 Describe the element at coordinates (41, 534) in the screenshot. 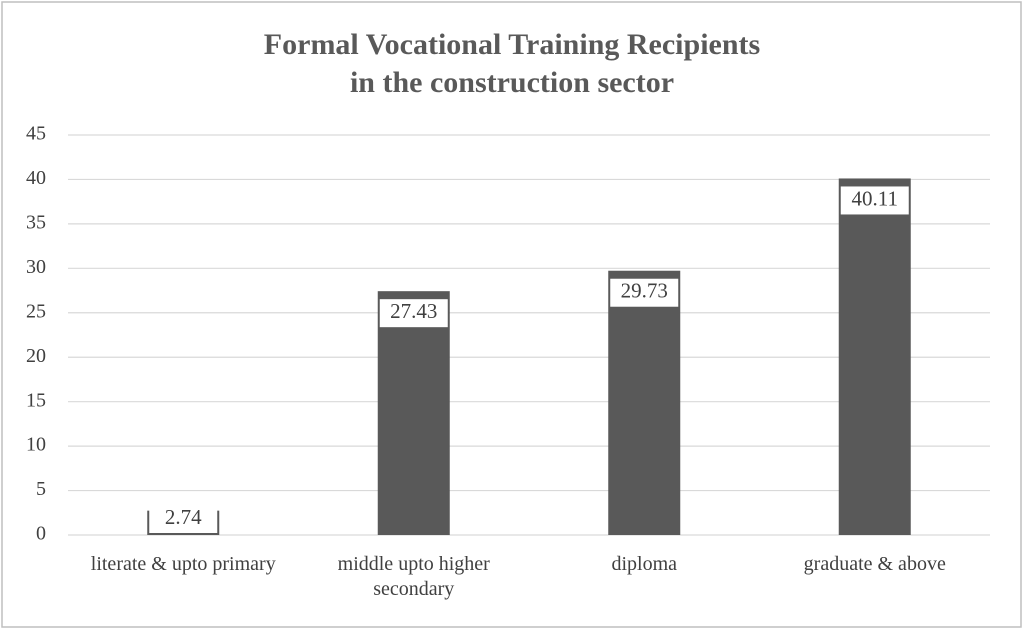

I see `y-tick-label: 0` at that location.